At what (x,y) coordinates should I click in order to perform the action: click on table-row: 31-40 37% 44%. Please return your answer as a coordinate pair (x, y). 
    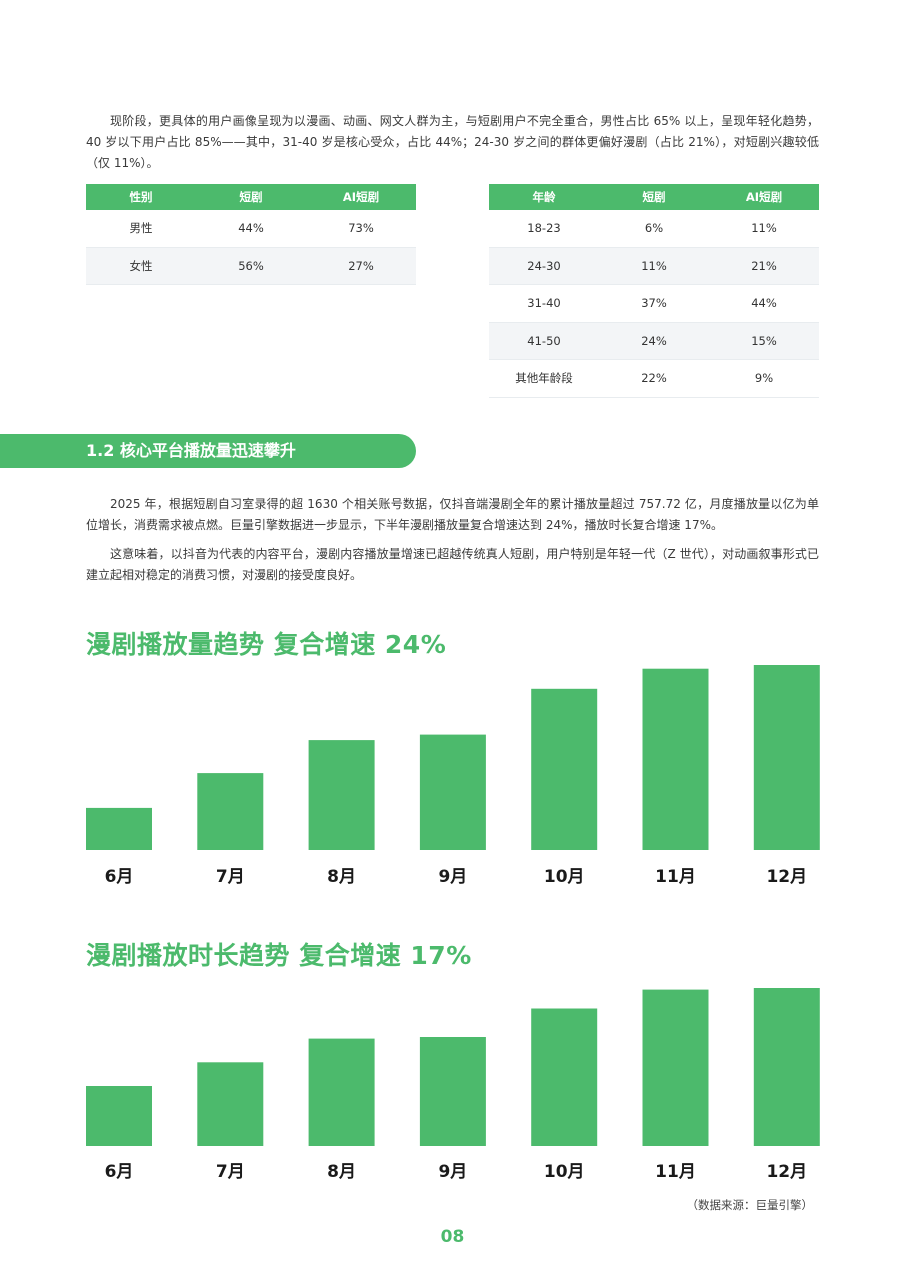
    Looking at the image, I should click on (654, 303).